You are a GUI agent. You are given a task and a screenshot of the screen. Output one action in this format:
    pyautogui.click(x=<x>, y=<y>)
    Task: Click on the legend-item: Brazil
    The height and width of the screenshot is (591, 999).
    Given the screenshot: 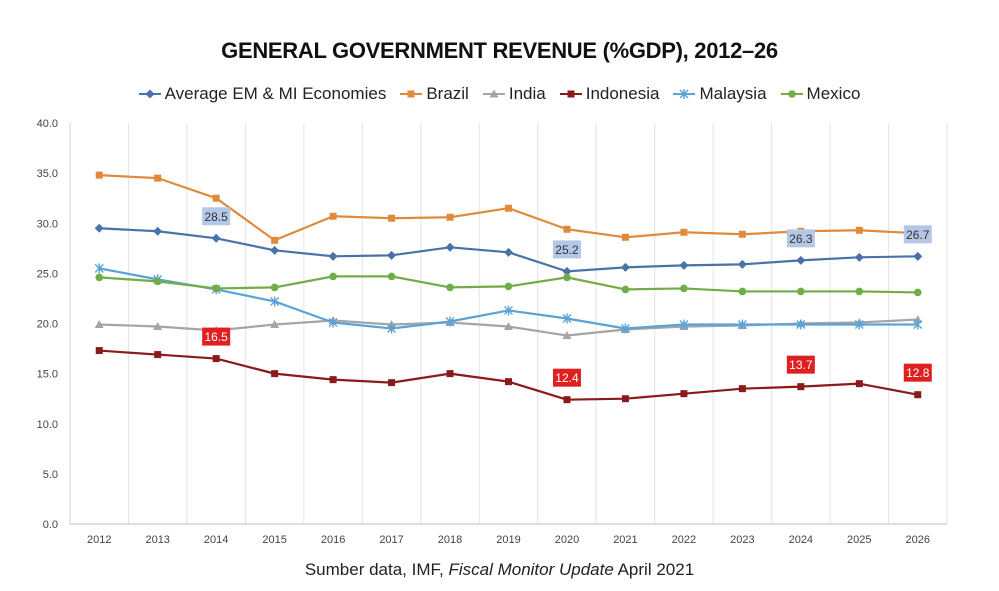 What is the action you would take?
    pyautogui.click(x=434, y=94)
    